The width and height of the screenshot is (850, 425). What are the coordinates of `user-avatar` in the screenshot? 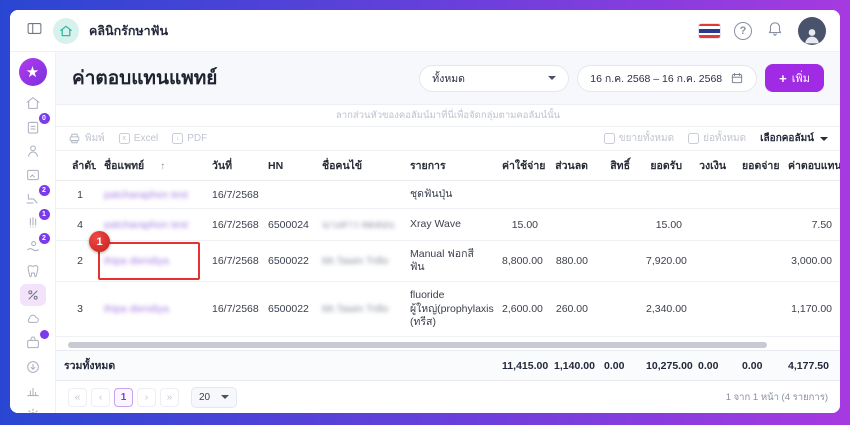 It's located at (812, 30).